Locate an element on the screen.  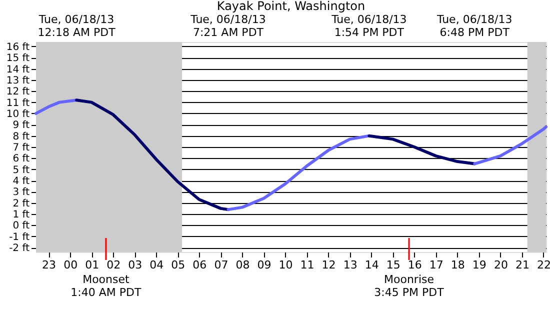
x-tick-label: 19 is located at coordinates (479, 265).